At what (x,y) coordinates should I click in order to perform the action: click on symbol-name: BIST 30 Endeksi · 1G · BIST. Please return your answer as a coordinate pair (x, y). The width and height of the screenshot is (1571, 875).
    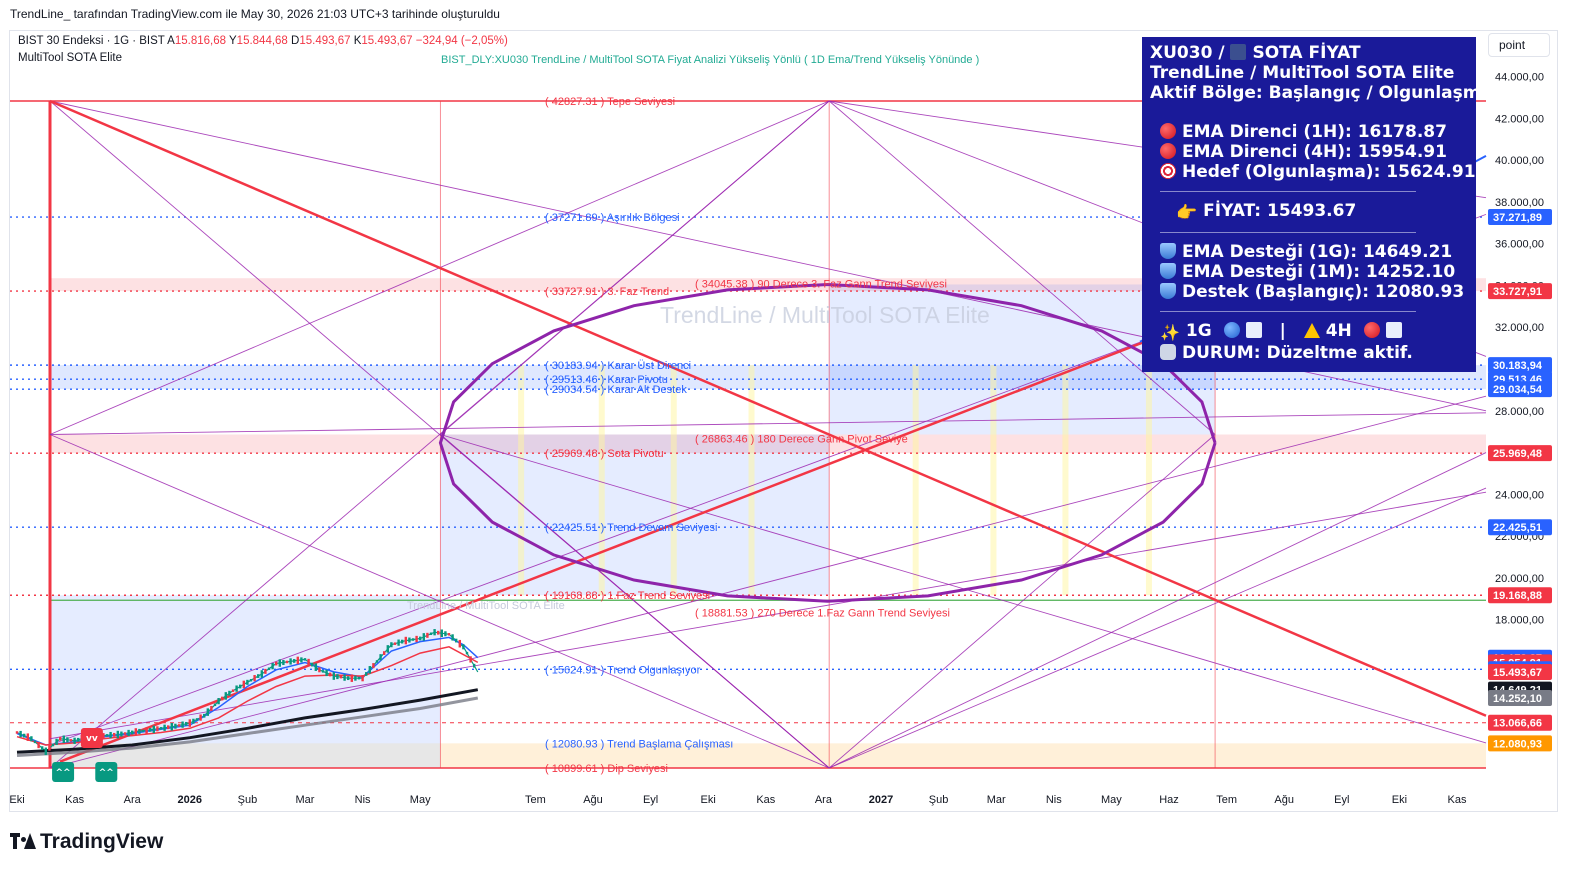
    Looking at the image, I should click on (91, 41).